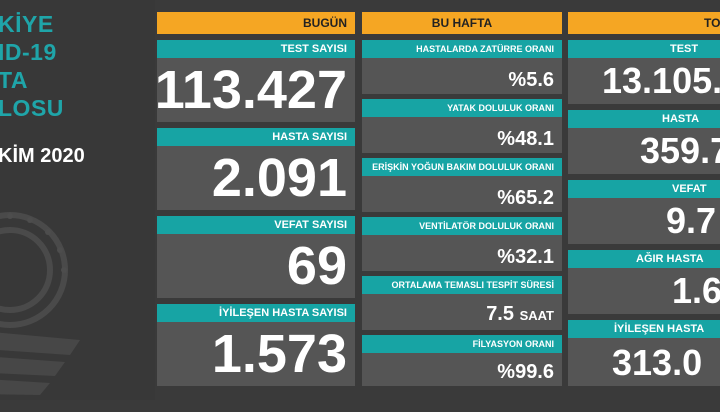 Image resolution: width=720 pixels, height=412 pixels. Describe the element at coordinates (644, 49) in the screenshot. I see `label-toplam-test: TEST` at that location.